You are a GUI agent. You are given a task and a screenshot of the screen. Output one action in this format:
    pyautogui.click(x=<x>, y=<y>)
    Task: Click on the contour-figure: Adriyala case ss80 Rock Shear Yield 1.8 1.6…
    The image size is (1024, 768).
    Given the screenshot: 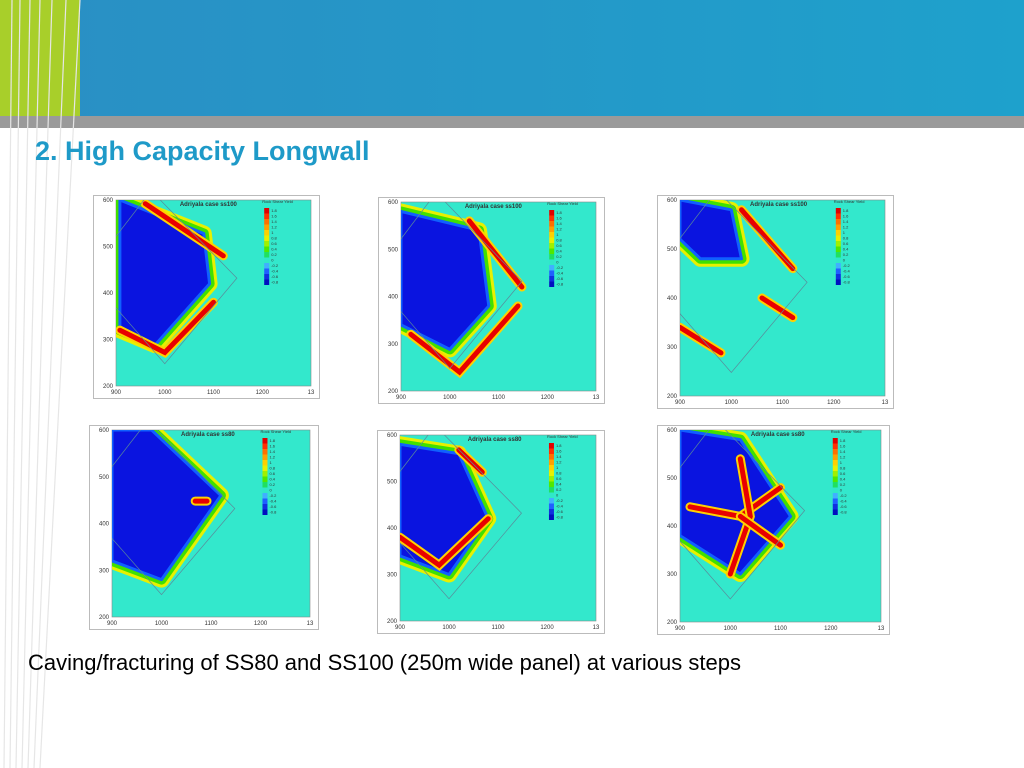 What is the action you would take?
    pyautogui.click(x=773, y=530)
    